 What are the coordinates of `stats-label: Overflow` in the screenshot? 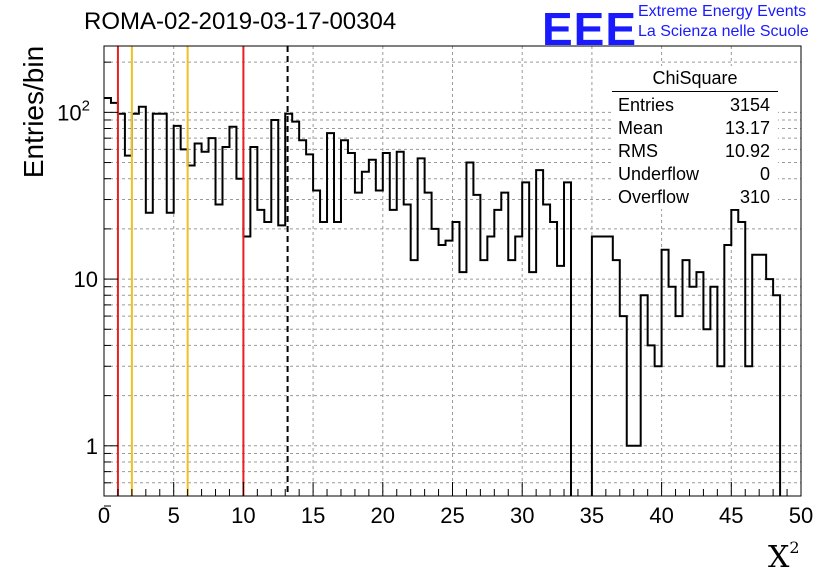 It's located at (654, 197).